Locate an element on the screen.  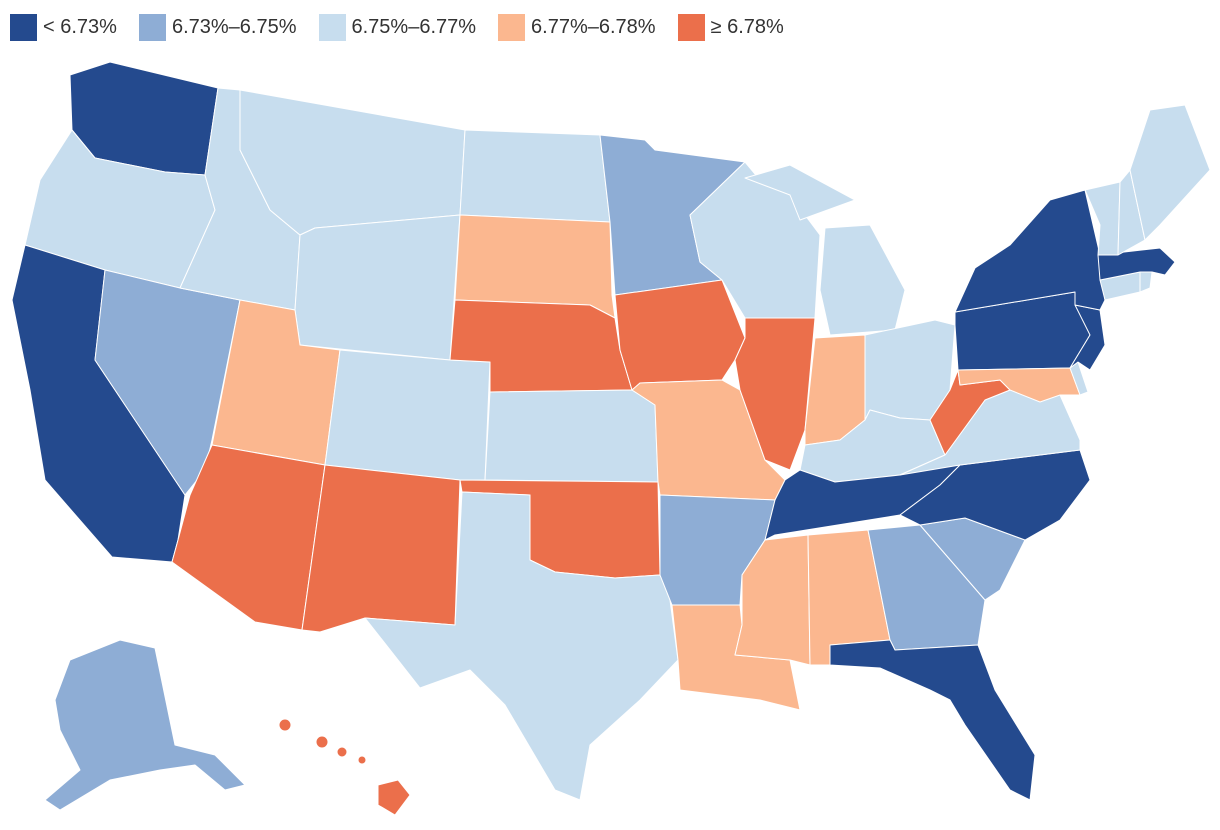
legend-label: 6.73%–6.75% is located at coordinates (234, 27).